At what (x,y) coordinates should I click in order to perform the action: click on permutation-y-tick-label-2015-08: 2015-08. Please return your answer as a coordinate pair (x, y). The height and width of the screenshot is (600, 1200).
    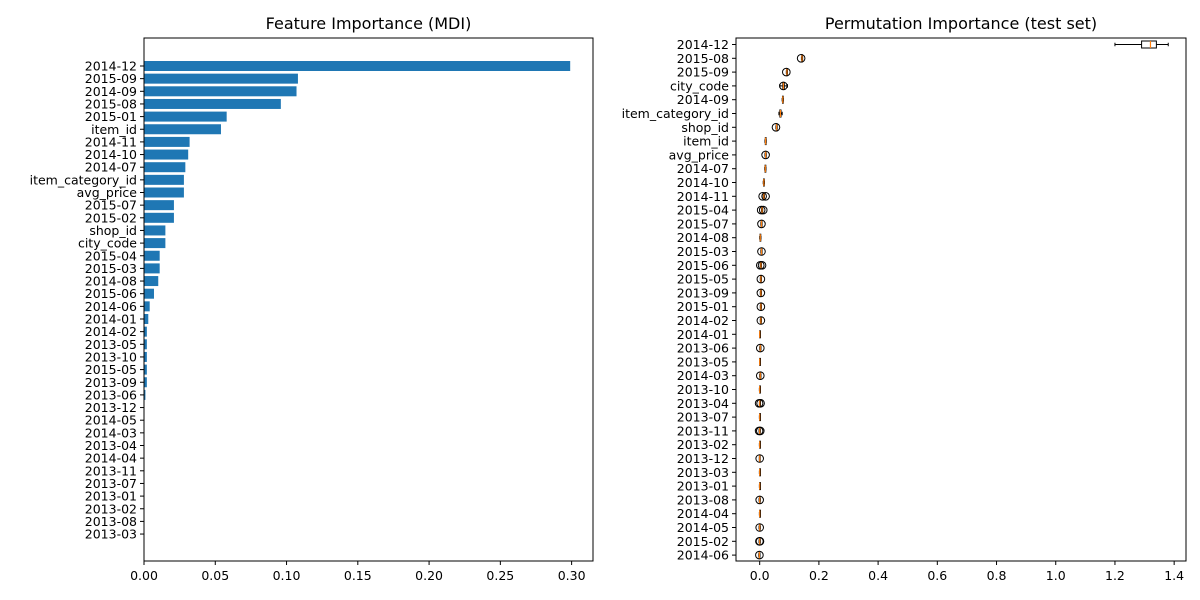
    Looking at the image, I should click on (703, 58).